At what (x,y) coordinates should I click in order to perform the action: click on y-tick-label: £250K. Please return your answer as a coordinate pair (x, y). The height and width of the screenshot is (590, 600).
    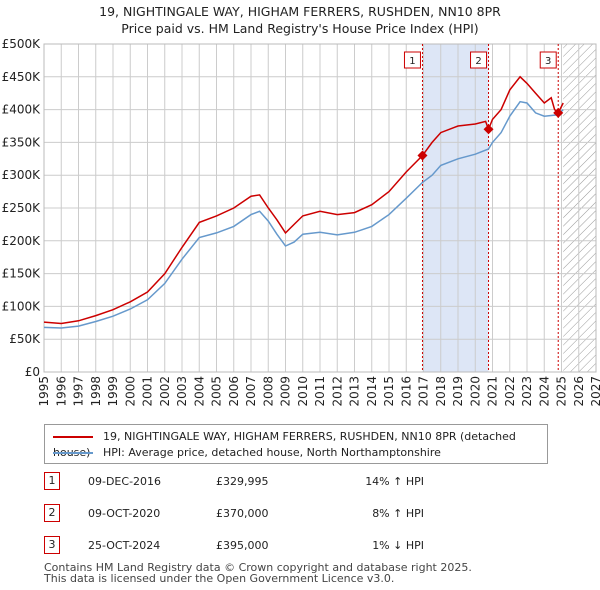
    Looking at the image, I should click on (22, 208).